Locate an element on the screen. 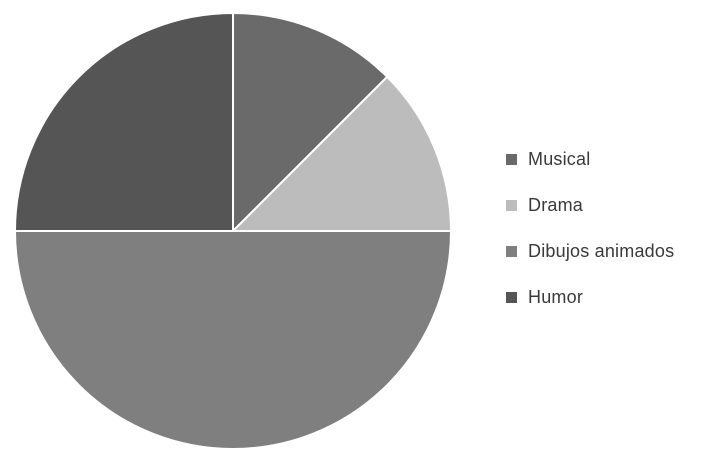  legend: Musical Drama Dibujos animados Humor is located at coordinates (606, 236).